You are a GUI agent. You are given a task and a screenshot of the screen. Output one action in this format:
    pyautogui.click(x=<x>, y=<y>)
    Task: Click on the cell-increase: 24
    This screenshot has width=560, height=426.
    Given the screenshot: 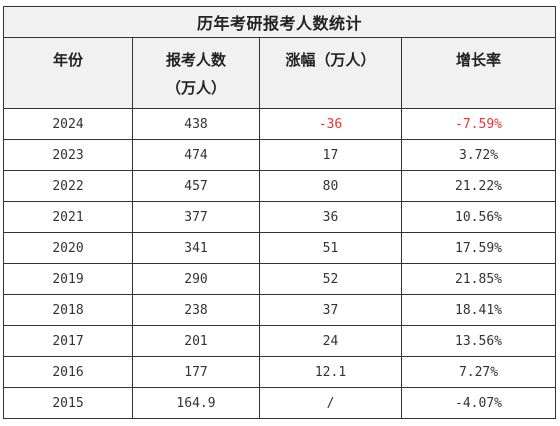 What is the action you would take?
    pyautogui.click(x=330, y=341)
    